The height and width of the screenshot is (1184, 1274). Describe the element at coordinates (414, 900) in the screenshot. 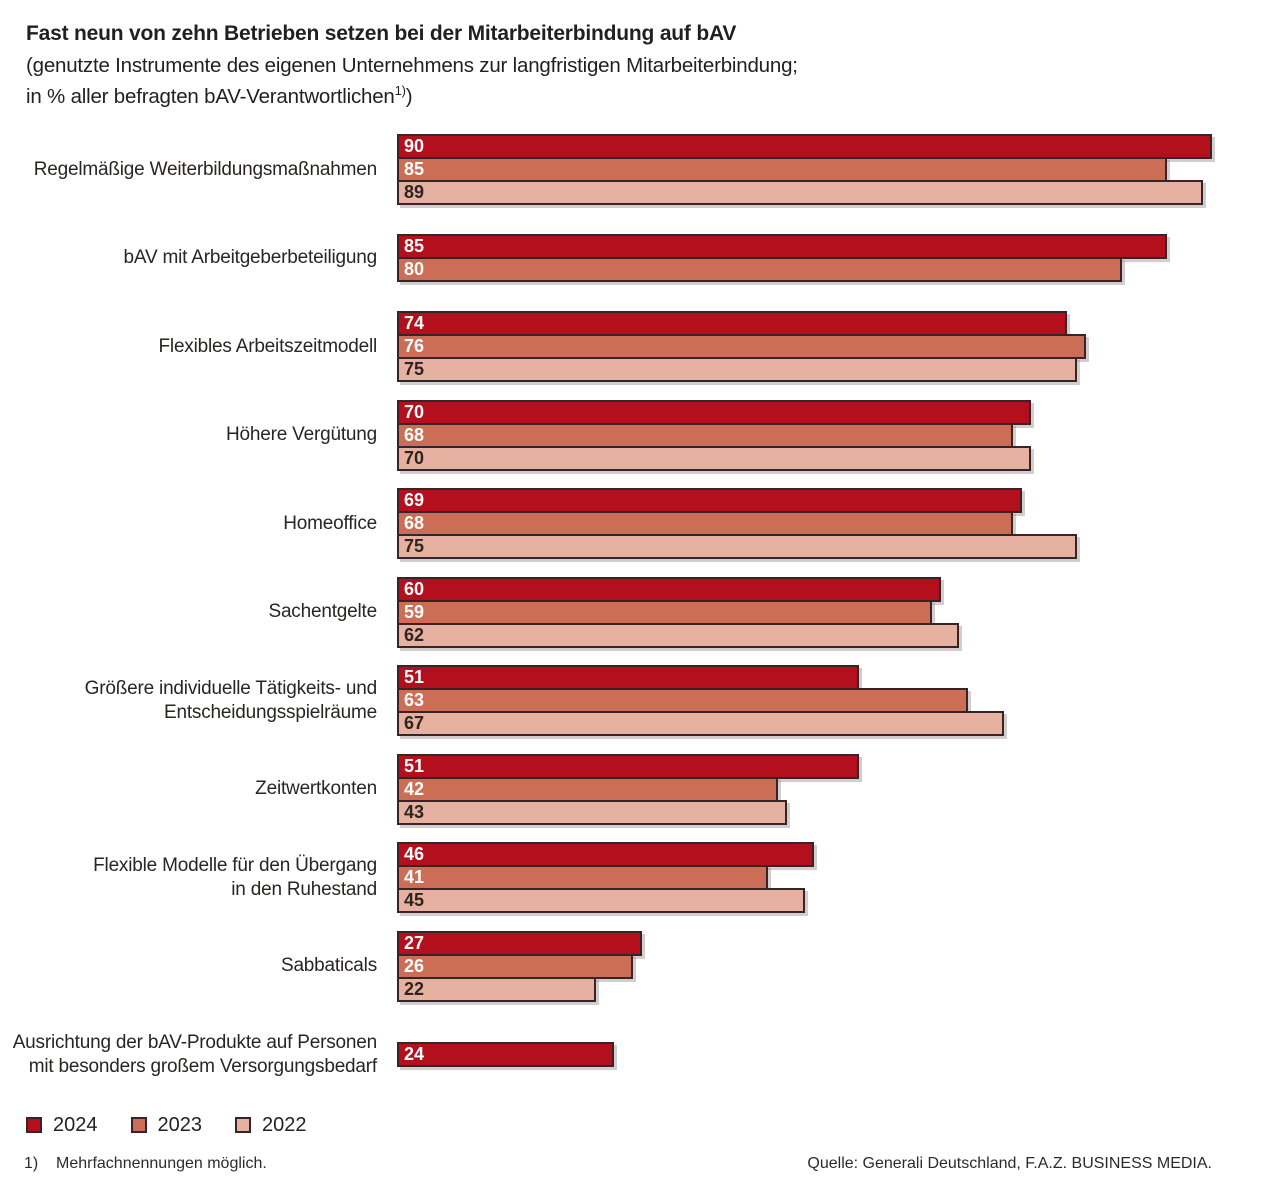

I see `bar-value-label: 45` at that location.